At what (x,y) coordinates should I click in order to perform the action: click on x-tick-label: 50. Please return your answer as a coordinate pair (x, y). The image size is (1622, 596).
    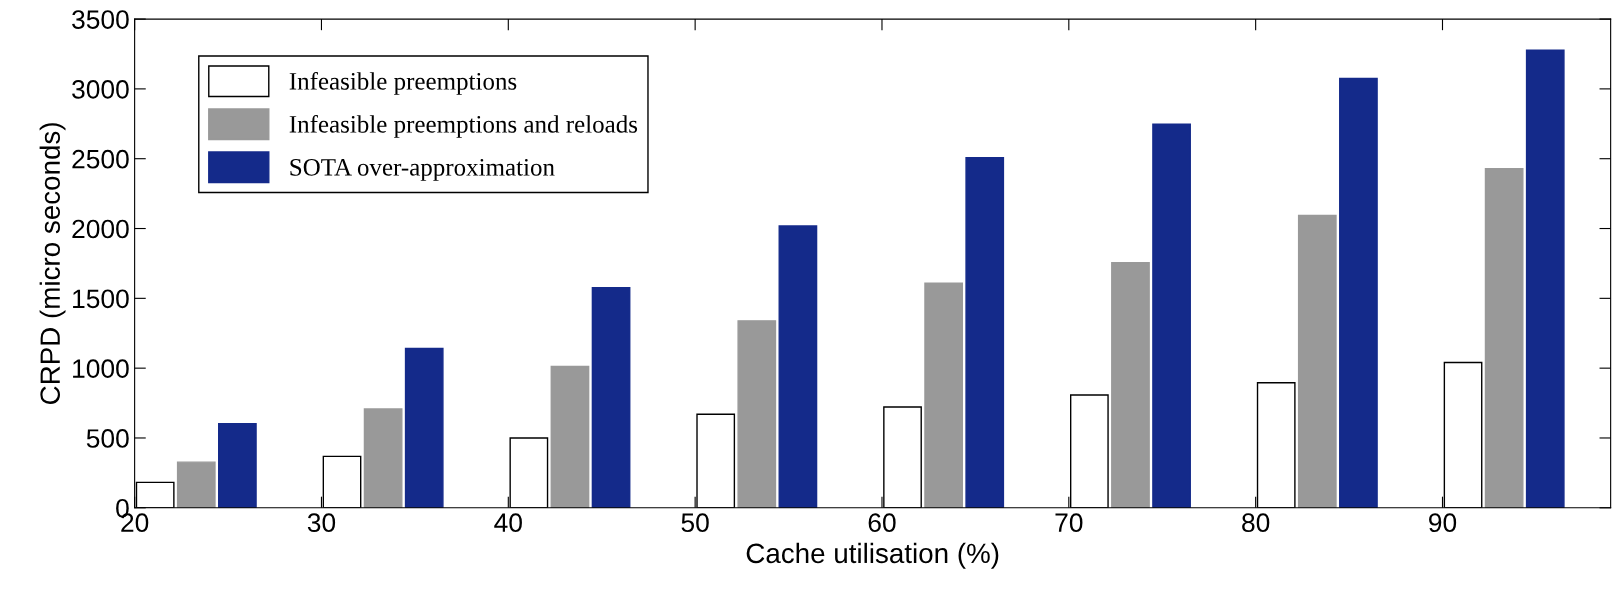
    Looking at the image, I should click on (695, 523).